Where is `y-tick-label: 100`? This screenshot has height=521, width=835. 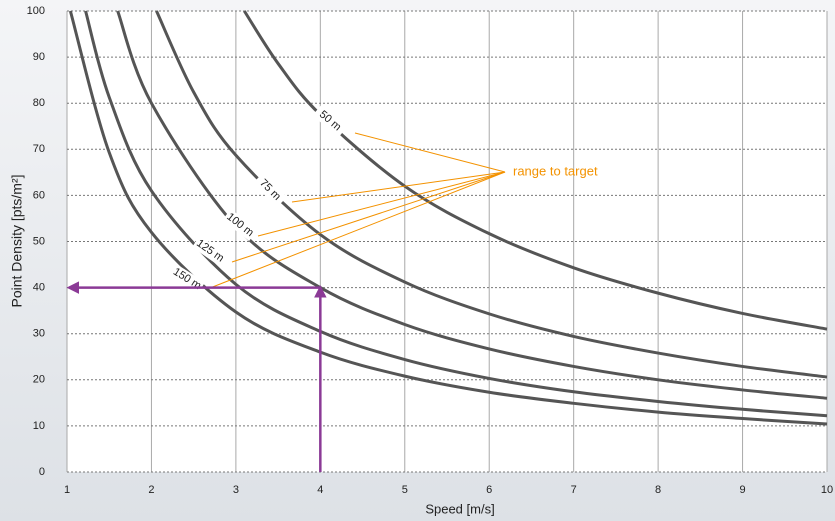 y-tick-label: 100 is located at coordinates (36, 11).